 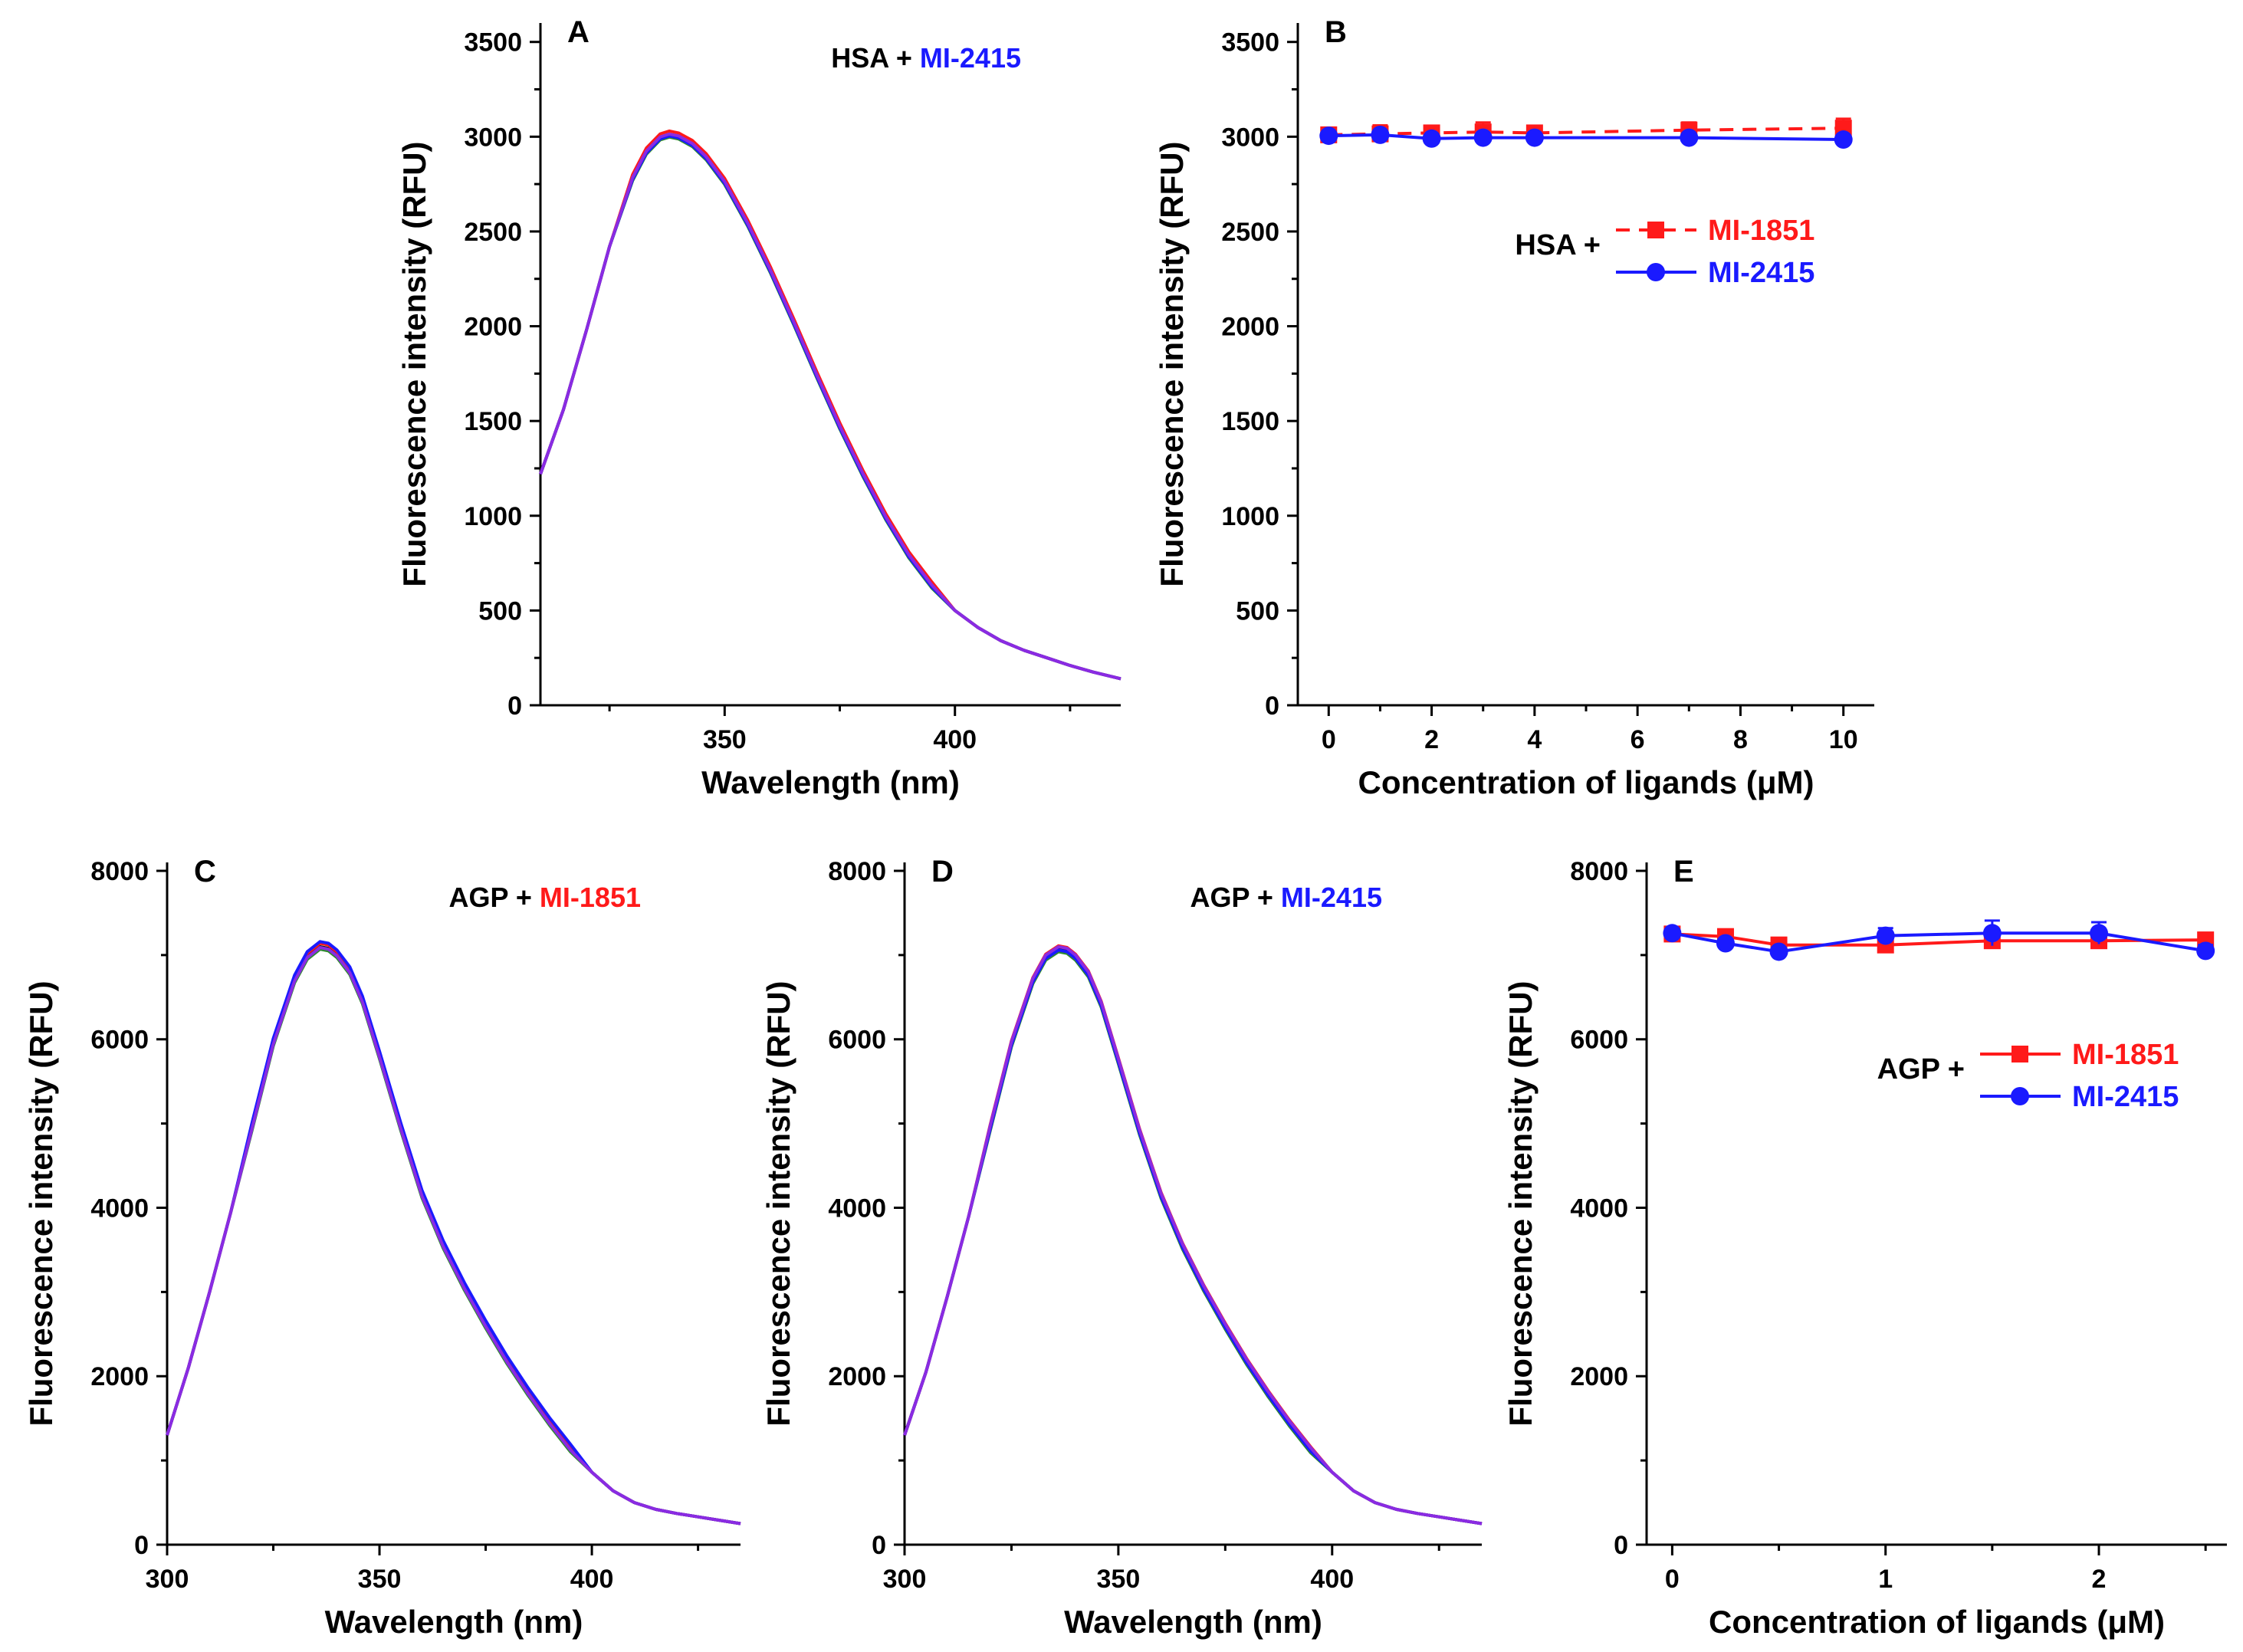 What do you see at coordinates (1558, 245) in the screenshot?
I see `legend-prefix: HSA +` at bounding box center [1558, 245].